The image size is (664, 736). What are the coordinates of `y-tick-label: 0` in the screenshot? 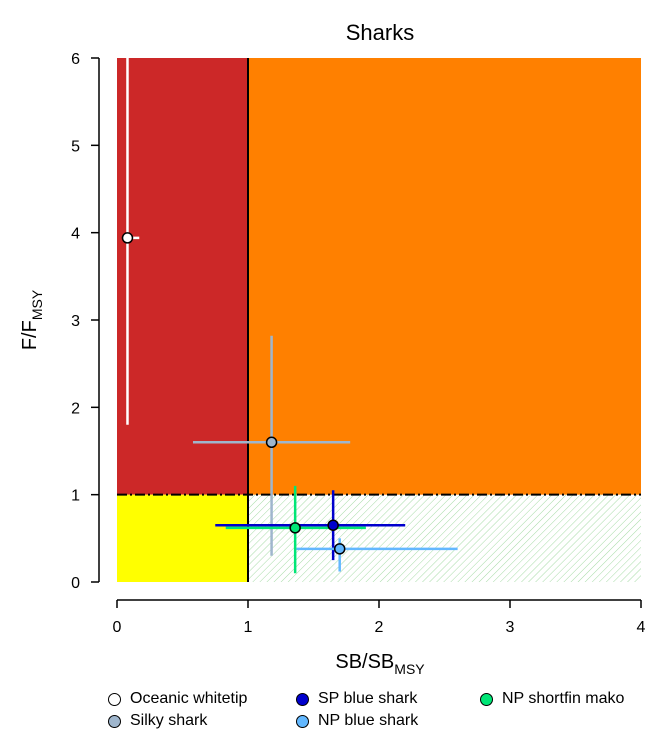 It's located at (75, 583).